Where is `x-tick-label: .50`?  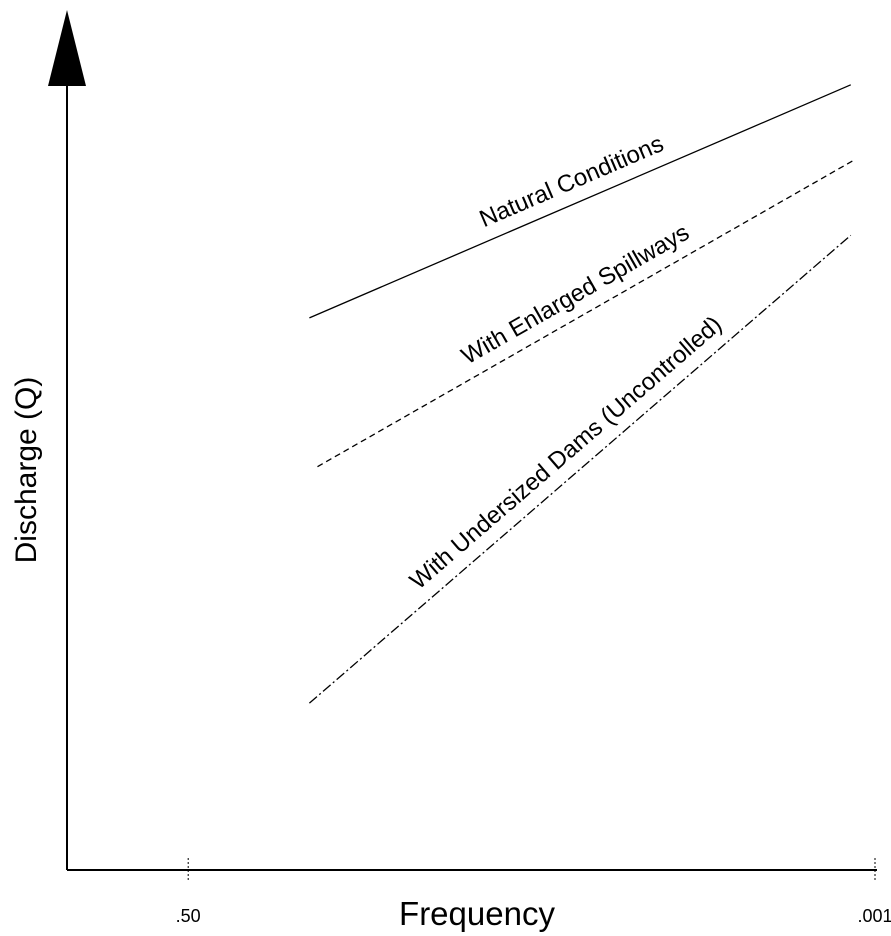
x-tick-label: .50 is located at coordinates (188, 916).